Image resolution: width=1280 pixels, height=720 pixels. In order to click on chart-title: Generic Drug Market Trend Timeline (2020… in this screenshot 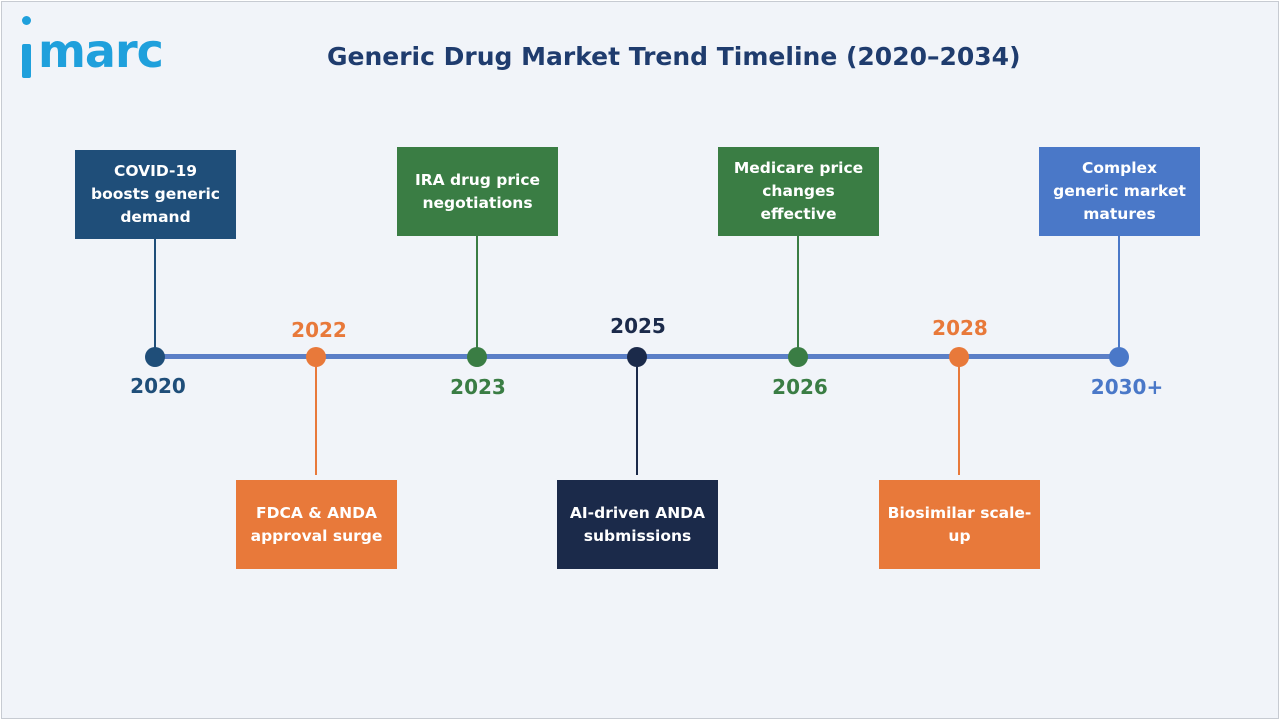, I will do `click(674, 56)`.